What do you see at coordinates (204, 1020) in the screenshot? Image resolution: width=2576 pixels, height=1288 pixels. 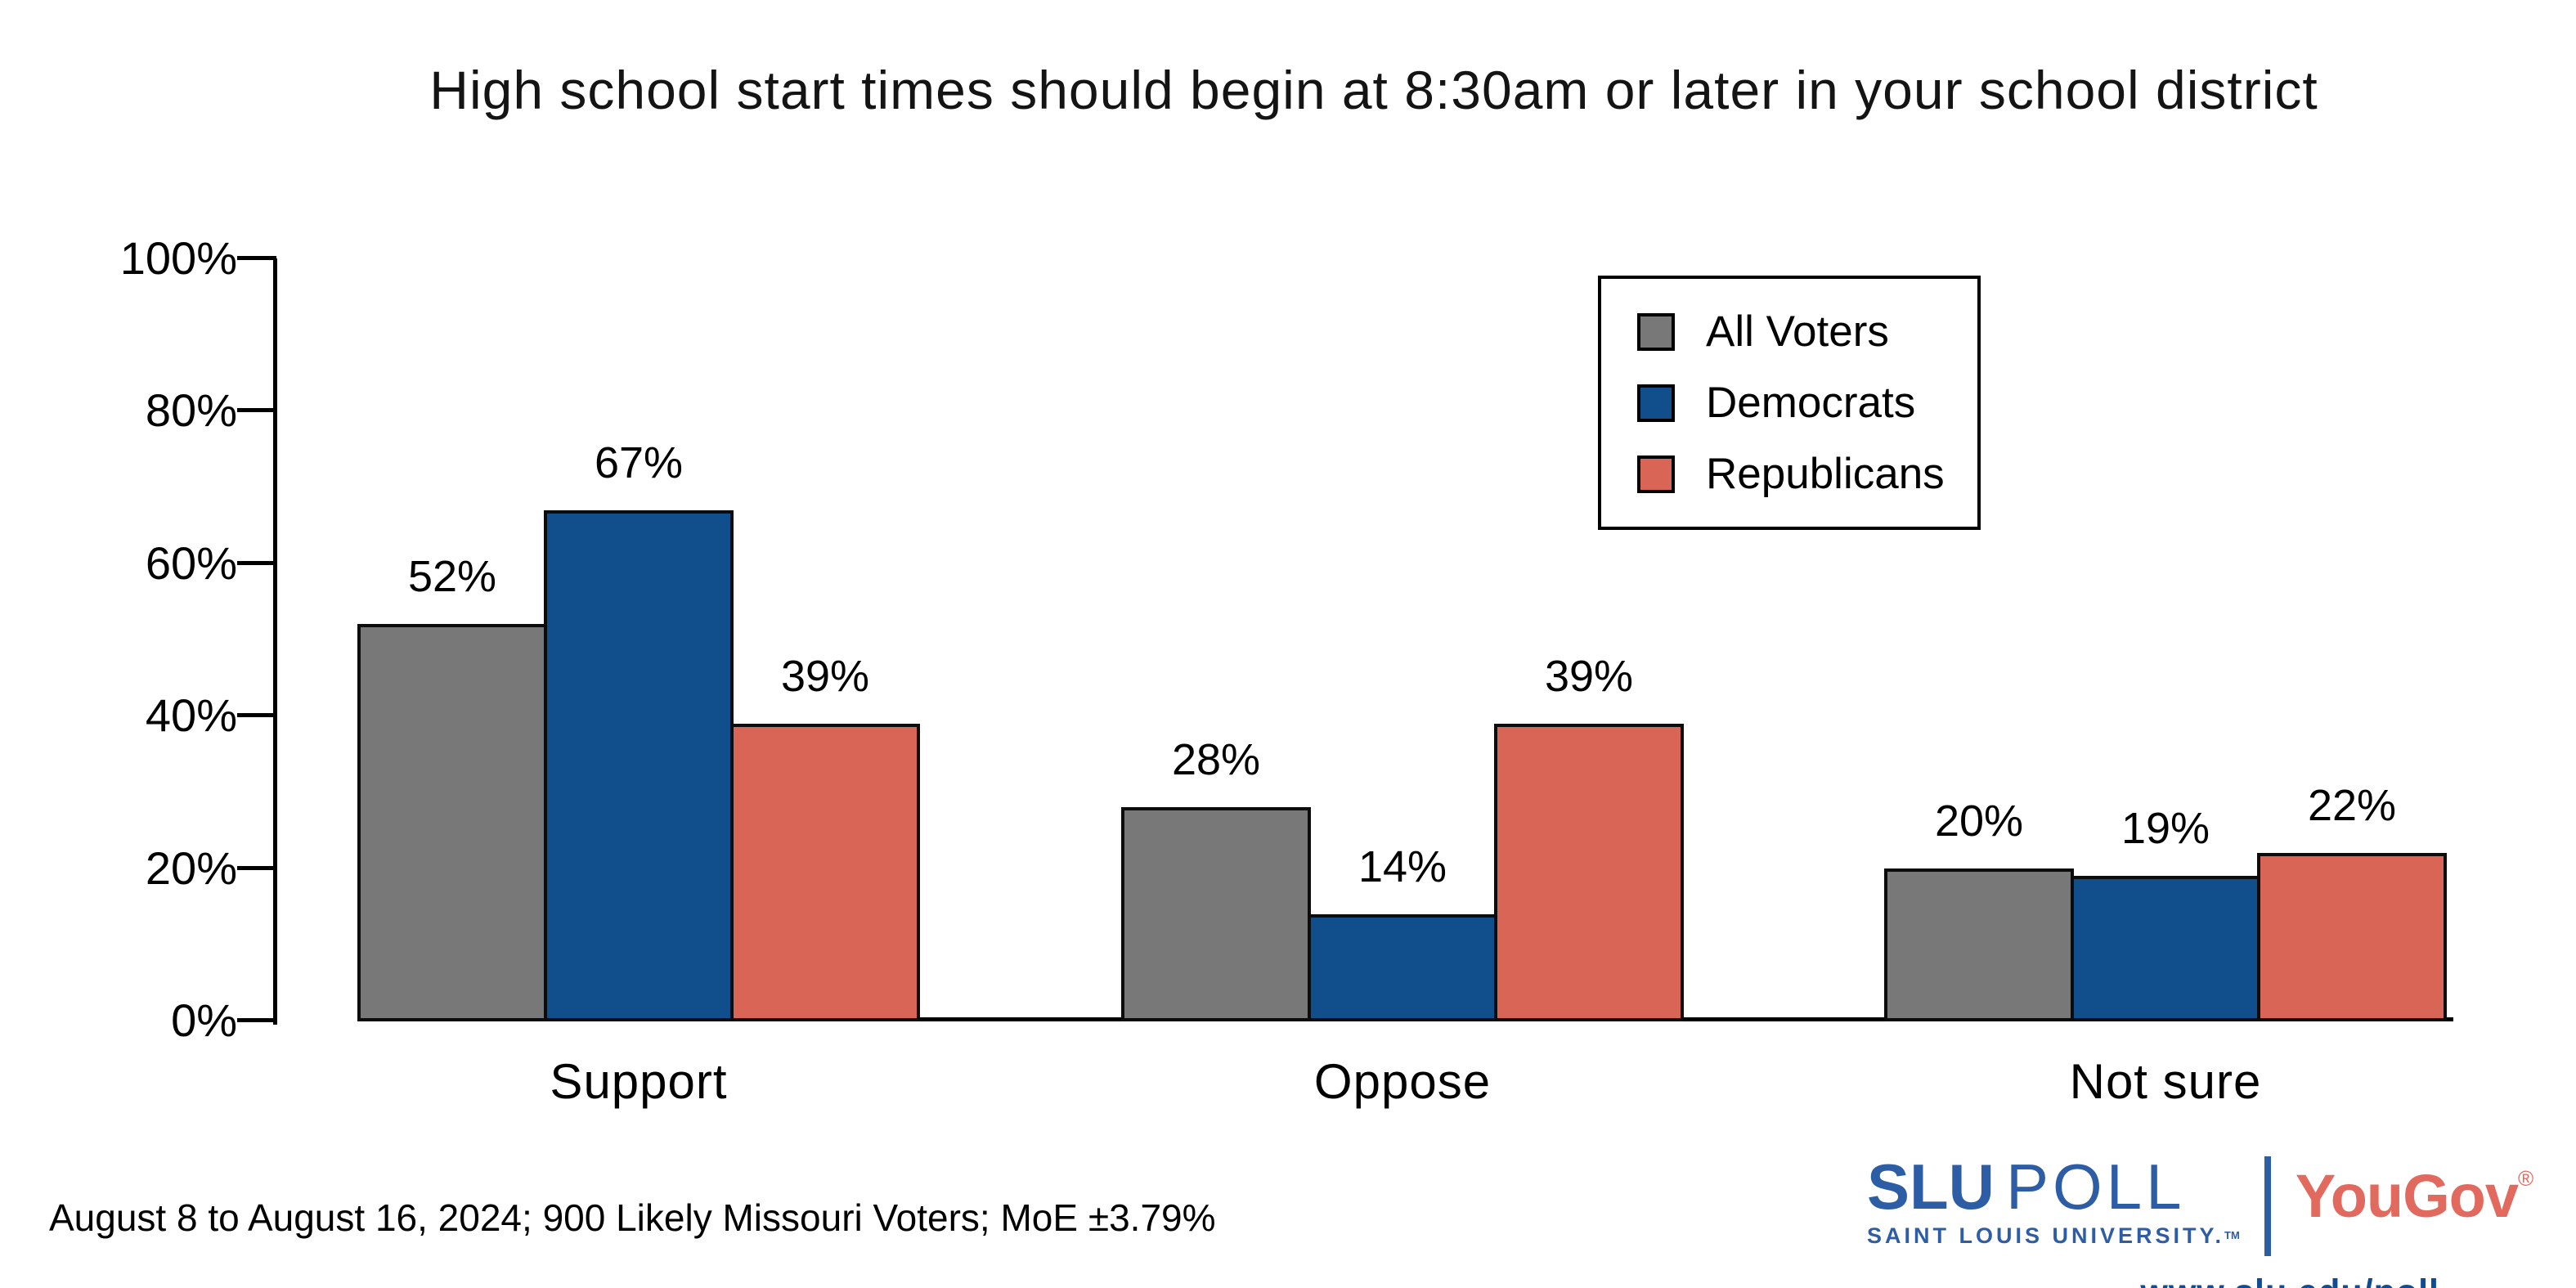 I see `y-tick-label-0%: 0%` at bounding box center [204, 1020].